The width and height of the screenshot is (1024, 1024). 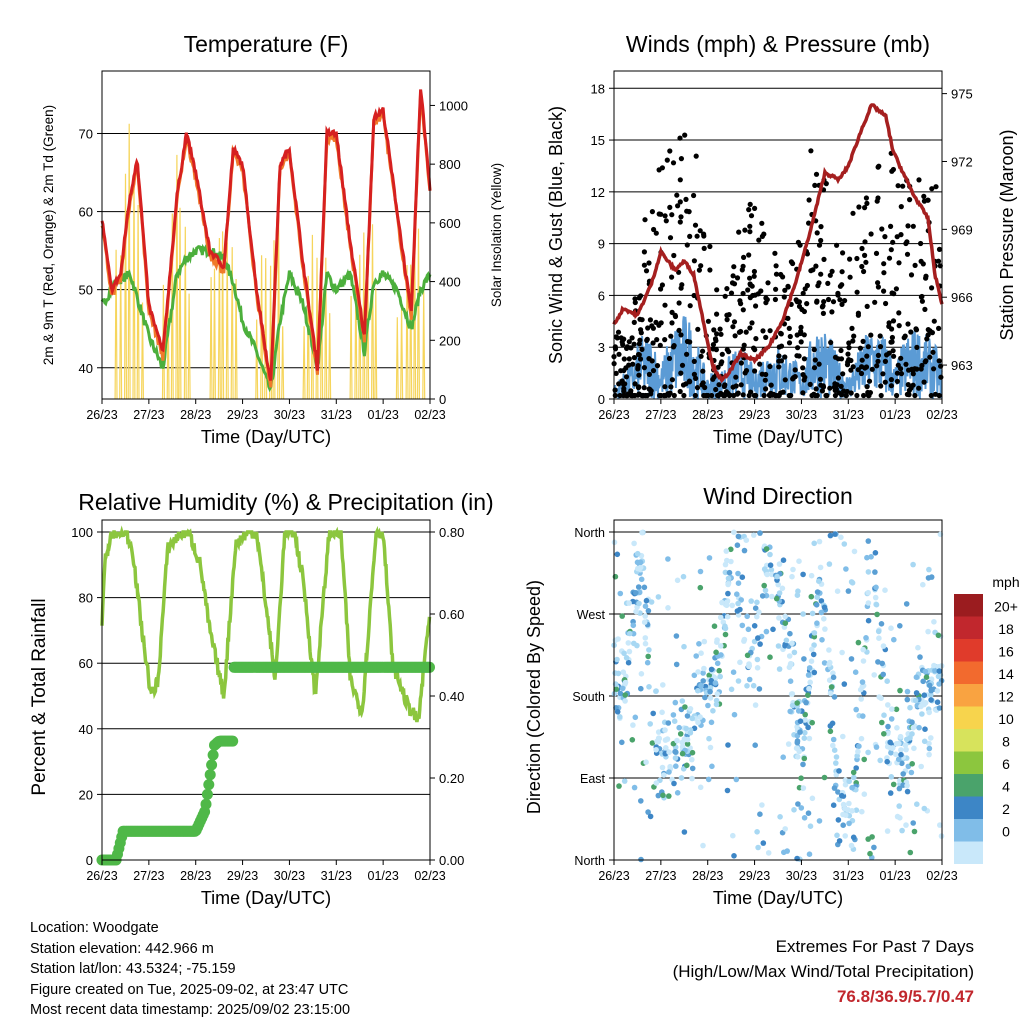 What do you see at coordinates (1006, 809) in the screenshot?
I see `legend-label: 2` at bounding box center [1006, 809].